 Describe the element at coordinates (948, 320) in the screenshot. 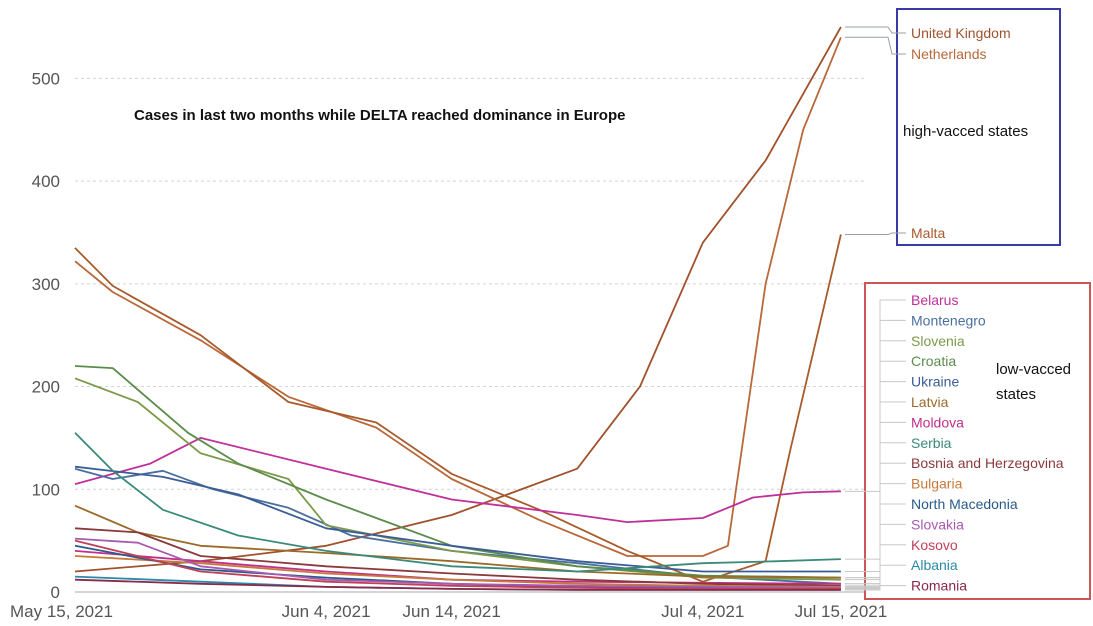

I see `series-label: Montenegro` at that location.